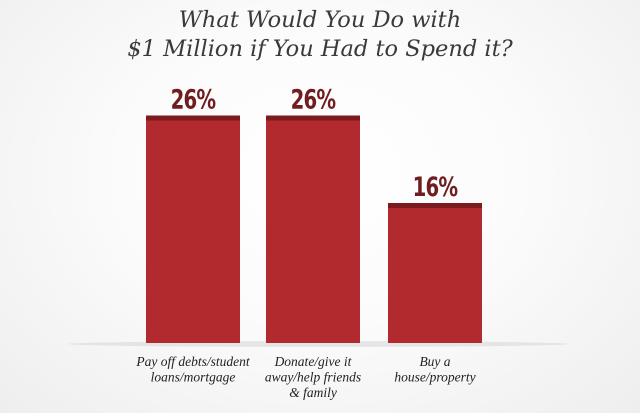 The width and height of the screenshot is (640, 413). I want to click on chart-title-line-2: $1 Million if You Had to Spend it?, so click(320, 49).